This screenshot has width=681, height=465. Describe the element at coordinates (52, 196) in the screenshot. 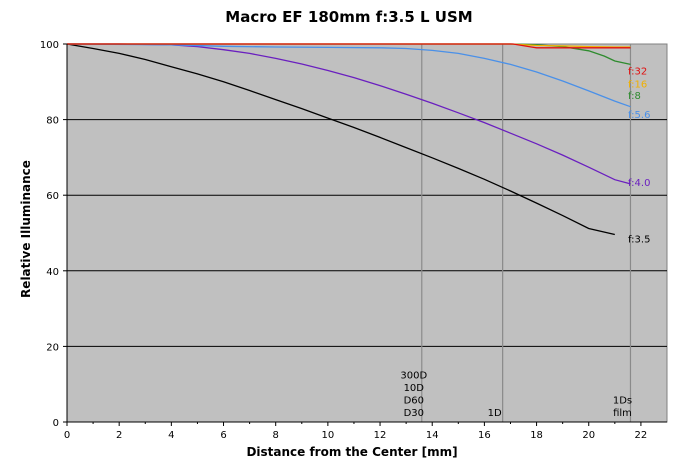

I see `y-tick-label: 60` at that location.